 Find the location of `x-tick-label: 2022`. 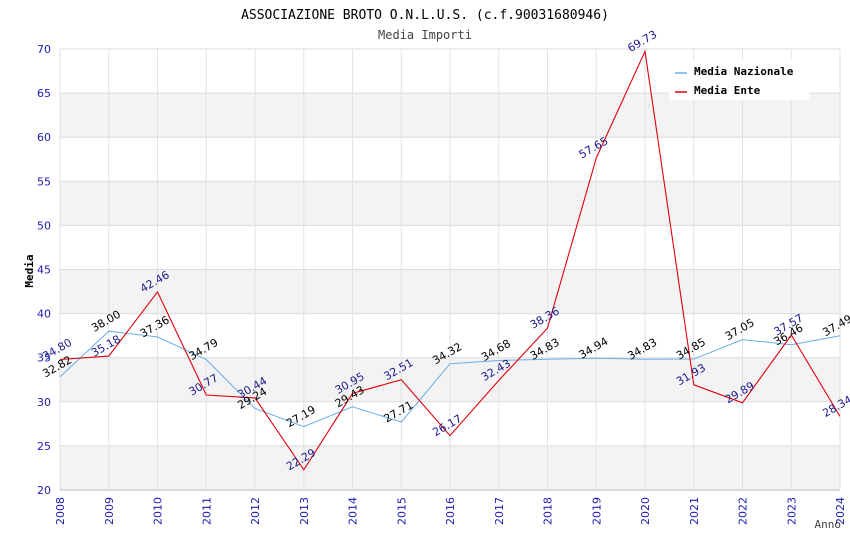

x-tick-label: 2022 is located at coordinates (743, 511).